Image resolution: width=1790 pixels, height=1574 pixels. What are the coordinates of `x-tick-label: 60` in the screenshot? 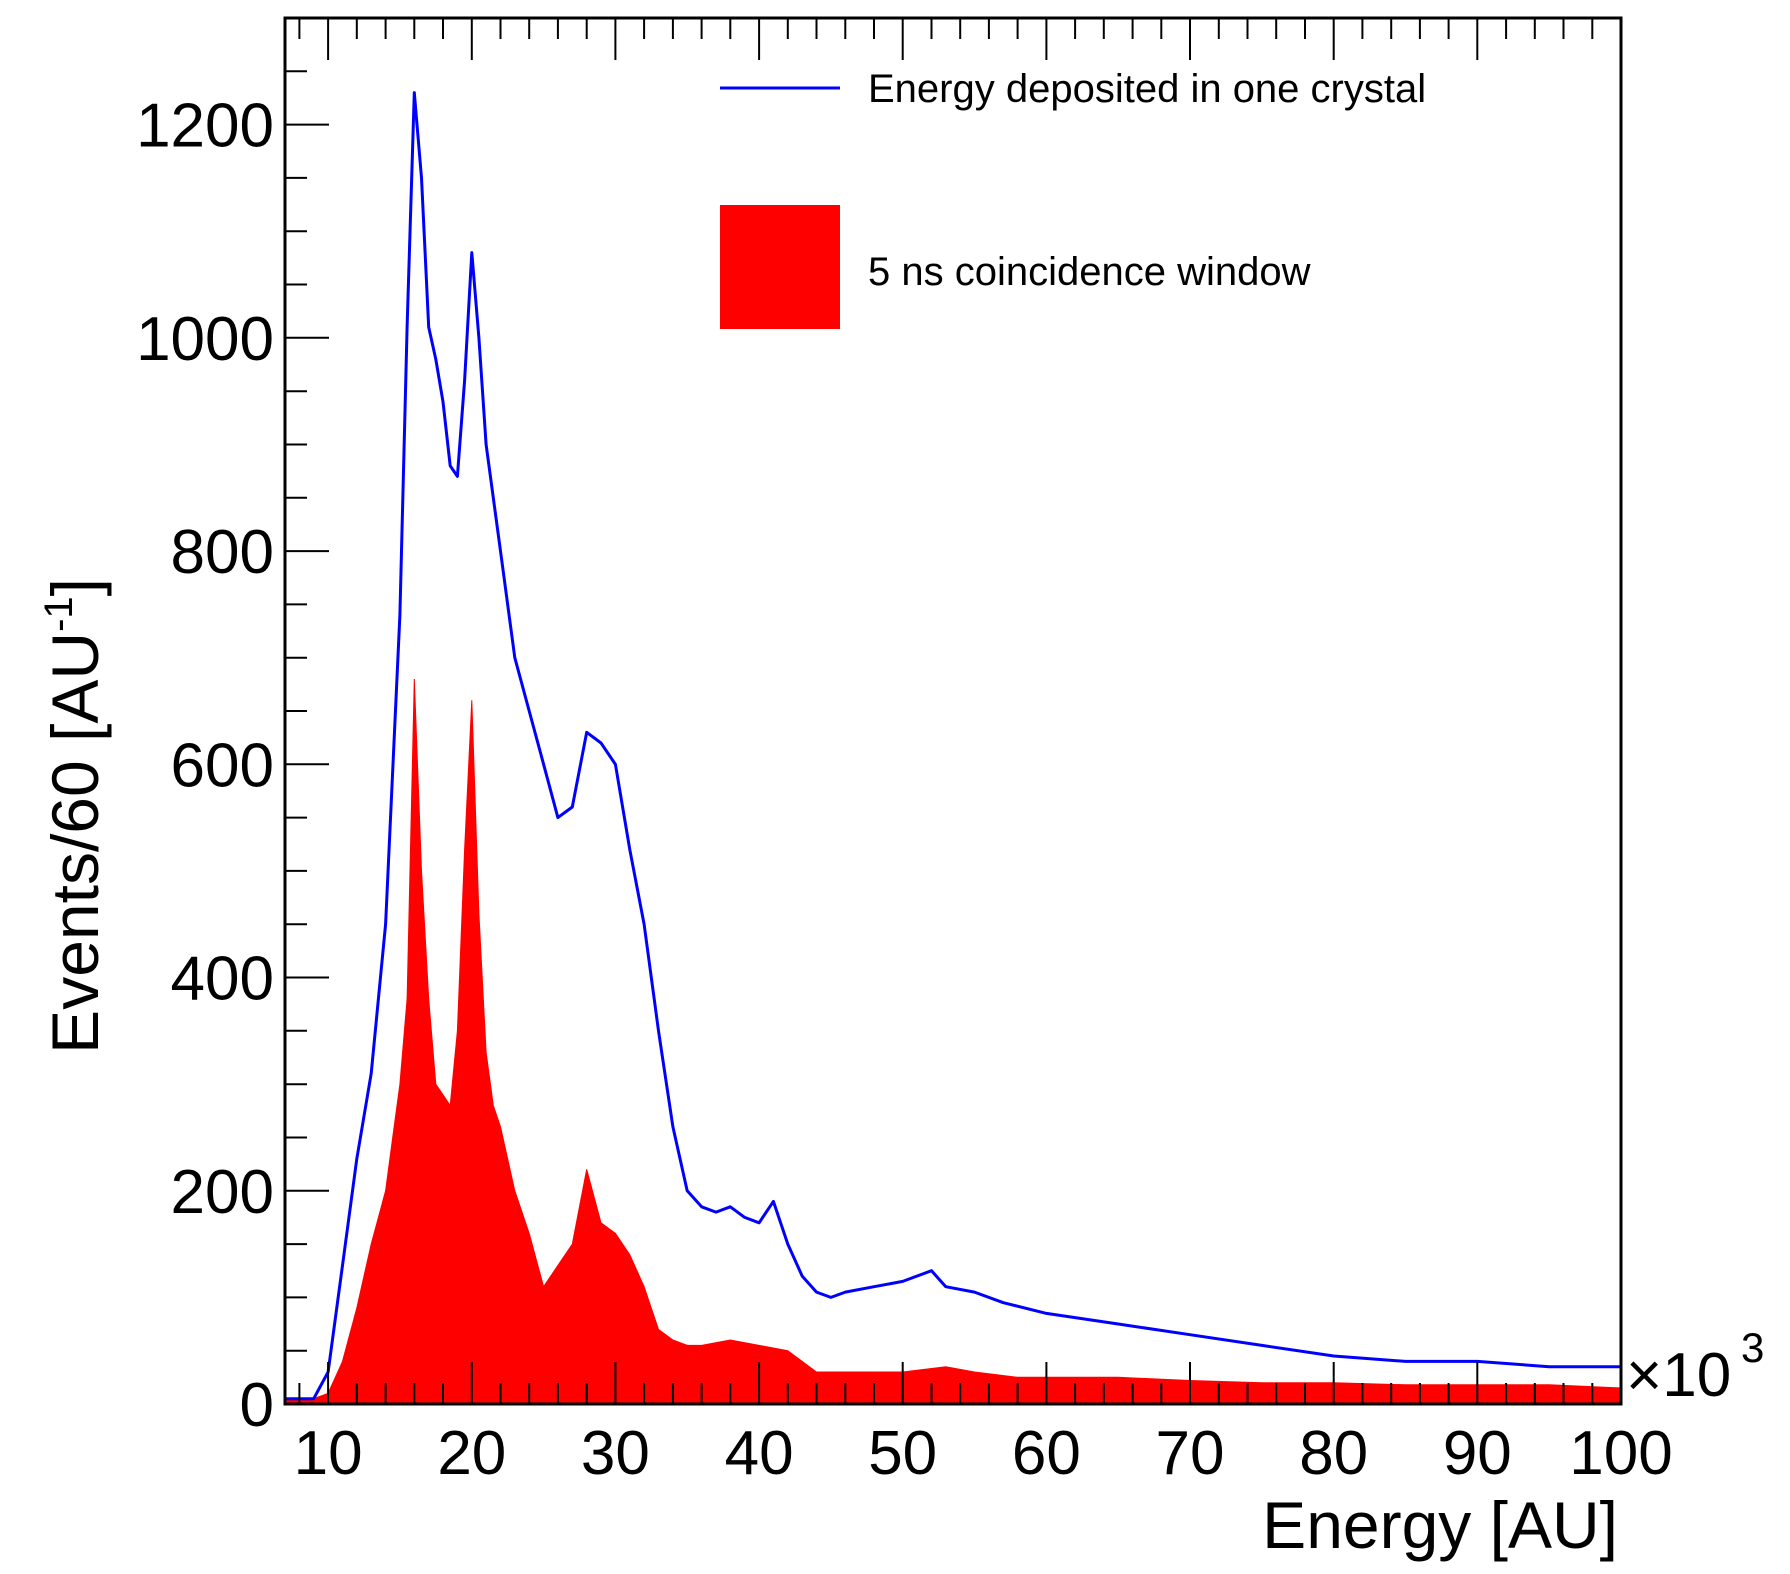 It's located at (1046, 1453).